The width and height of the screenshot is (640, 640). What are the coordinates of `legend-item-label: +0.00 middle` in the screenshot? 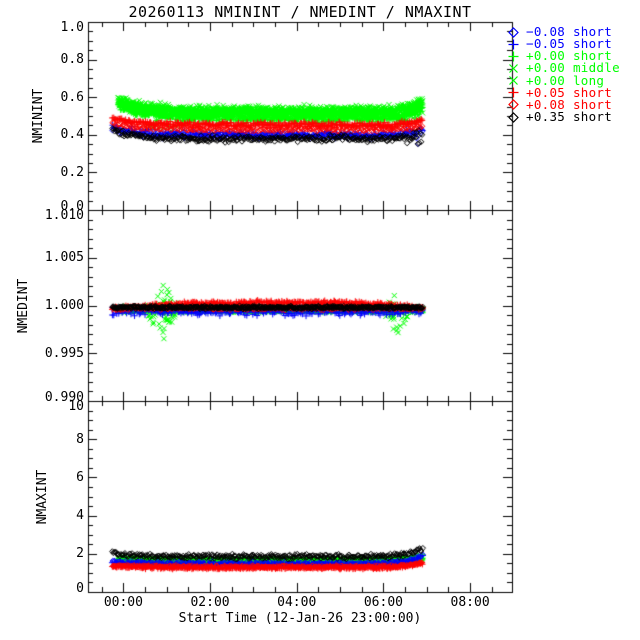 It's located at (573, 68).